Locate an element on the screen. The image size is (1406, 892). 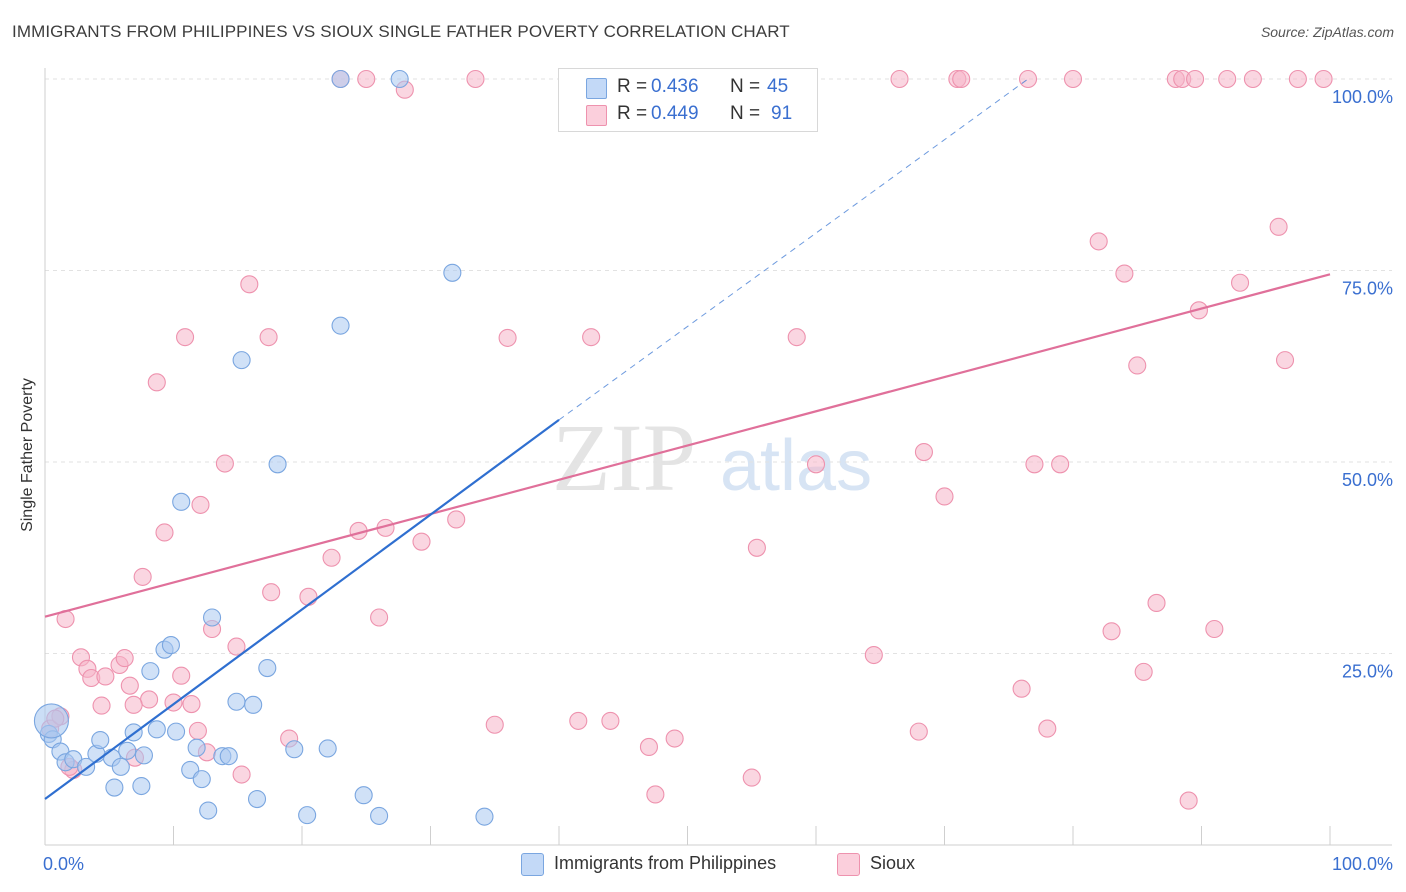
source-label: Source: ZipAtlas.com is located at coordinates (1327, 32).